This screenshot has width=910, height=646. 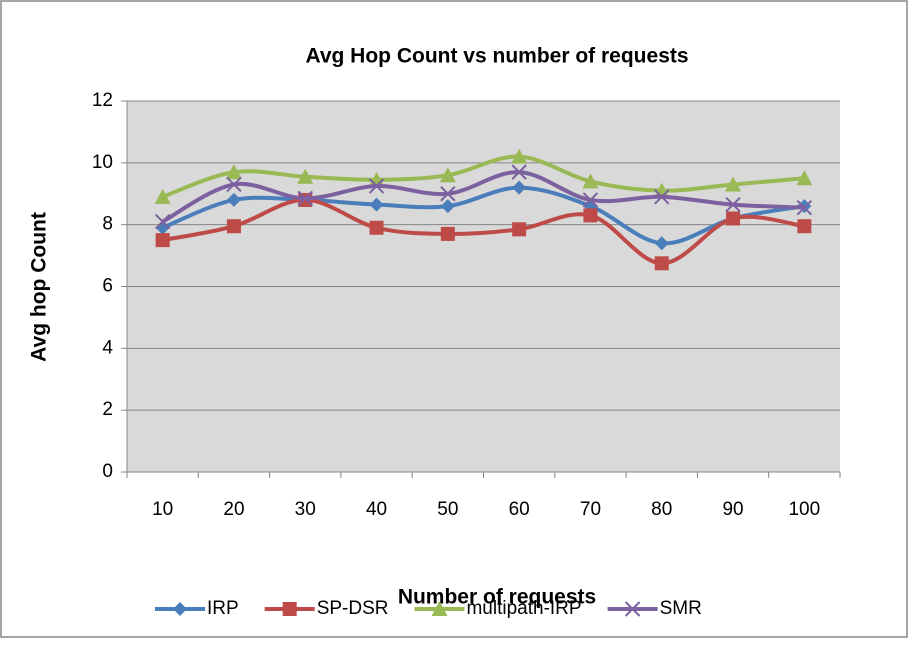 I want to click on x-tick-label: 70, so click(x=590, y=509).